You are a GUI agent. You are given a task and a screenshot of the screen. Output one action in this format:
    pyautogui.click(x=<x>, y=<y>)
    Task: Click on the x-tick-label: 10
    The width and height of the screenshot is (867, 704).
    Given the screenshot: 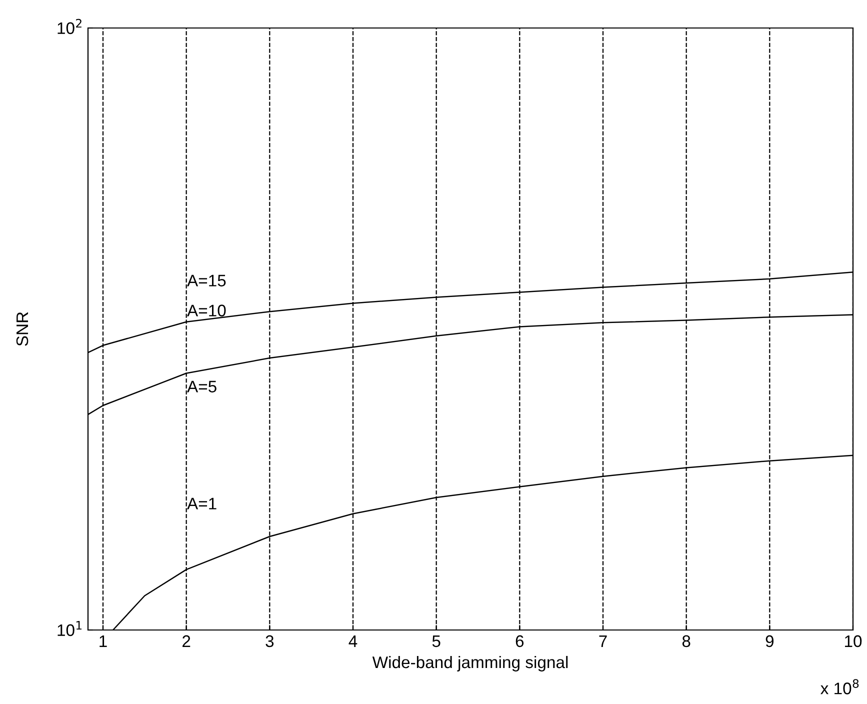 What is the action you would take?
    pyautogui.click(x=853, y=641)
    